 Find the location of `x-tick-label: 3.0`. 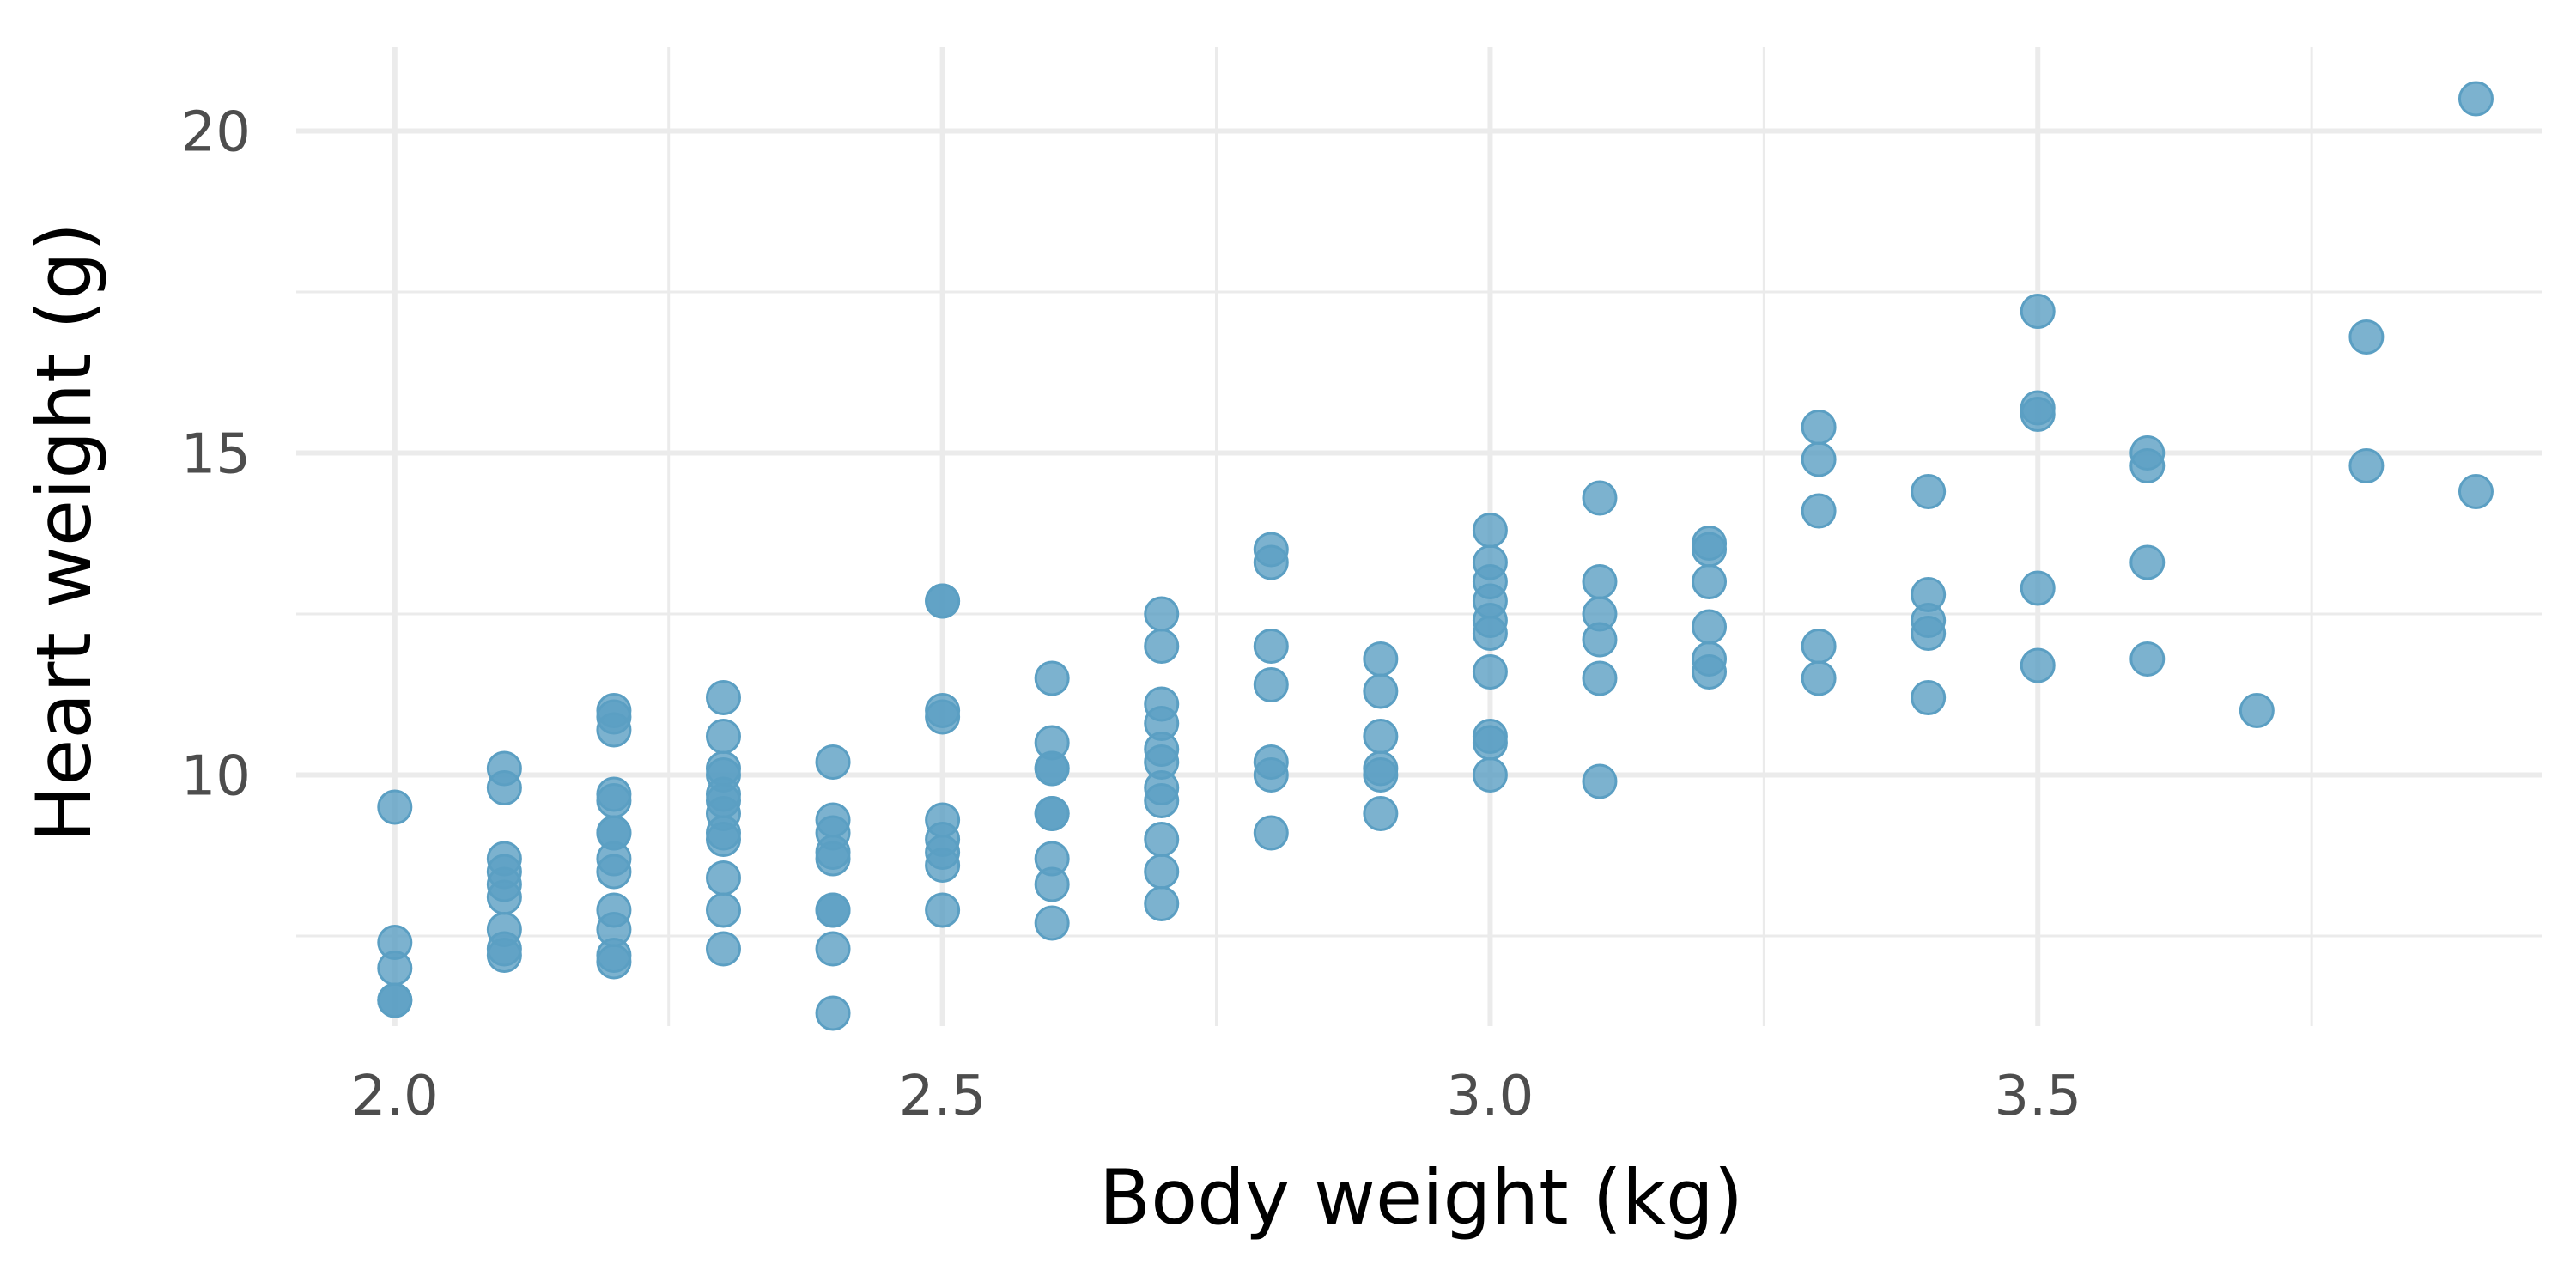

x-tick-label: 3.0 is located at coordinates (1491, 1096).